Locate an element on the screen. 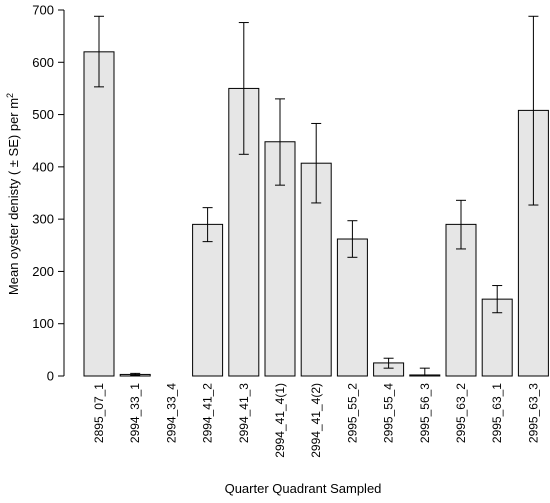  y-tick-label: 300 is located at coordinates (43, 219).